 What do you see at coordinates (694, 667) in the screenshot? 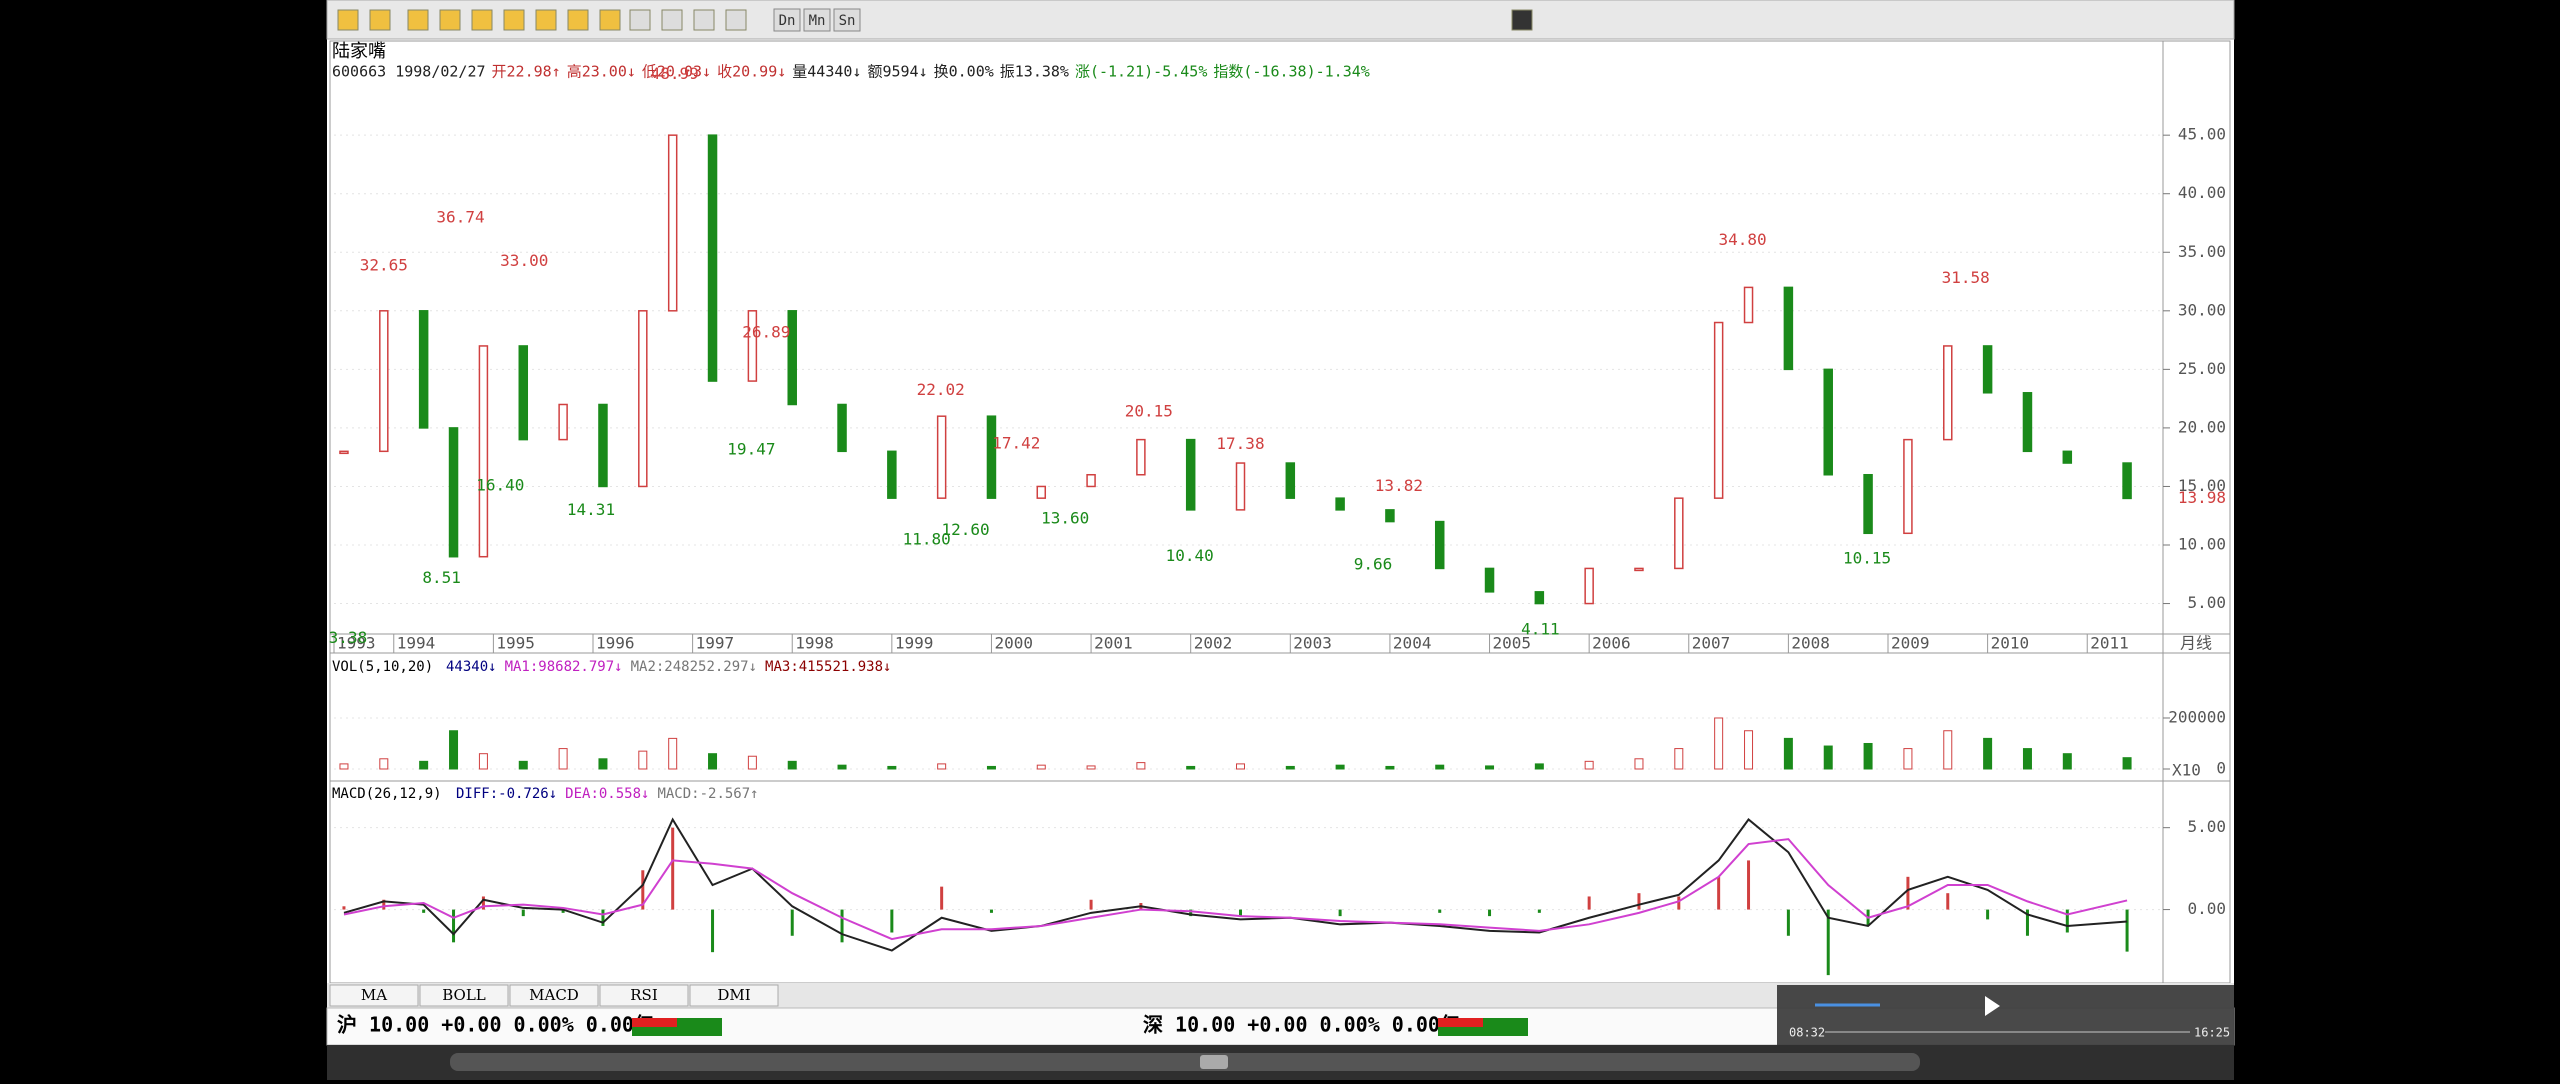
I see `volume-legend-item: MA2:248252.297↓` at bounding box center [694, 667].